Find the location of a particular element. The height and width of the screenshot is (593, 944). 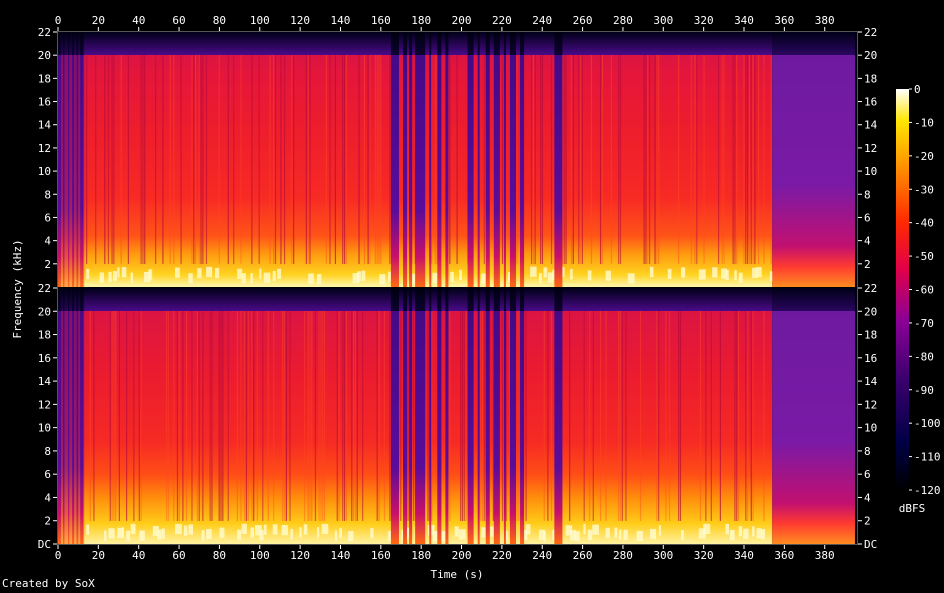

spectrogram-silence is located at coordinates (855, 159).